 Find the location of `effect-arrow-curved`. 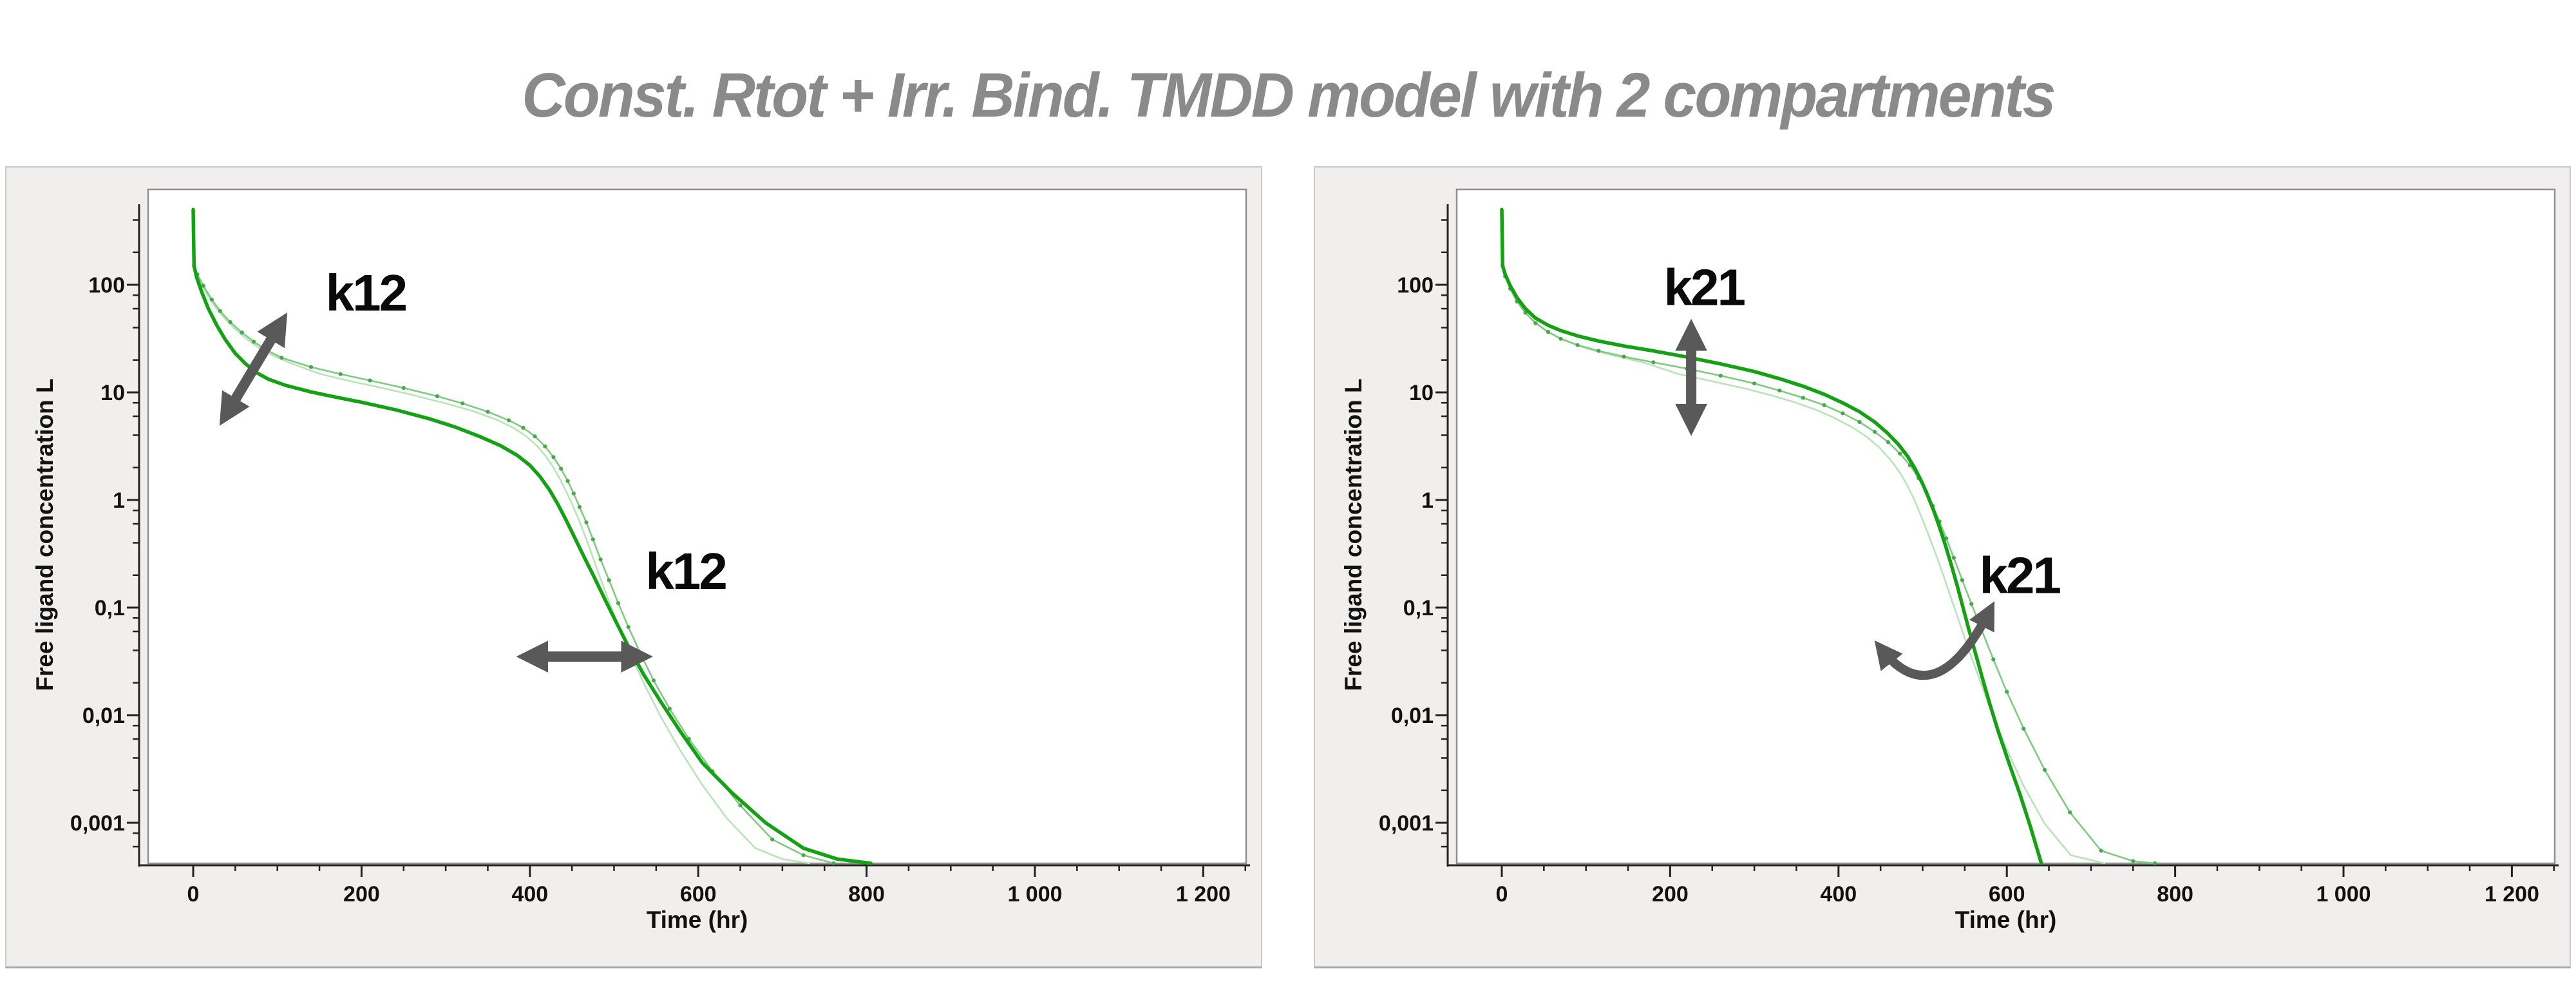

effect-arrow-curved is located at coordinates (1934, 641).